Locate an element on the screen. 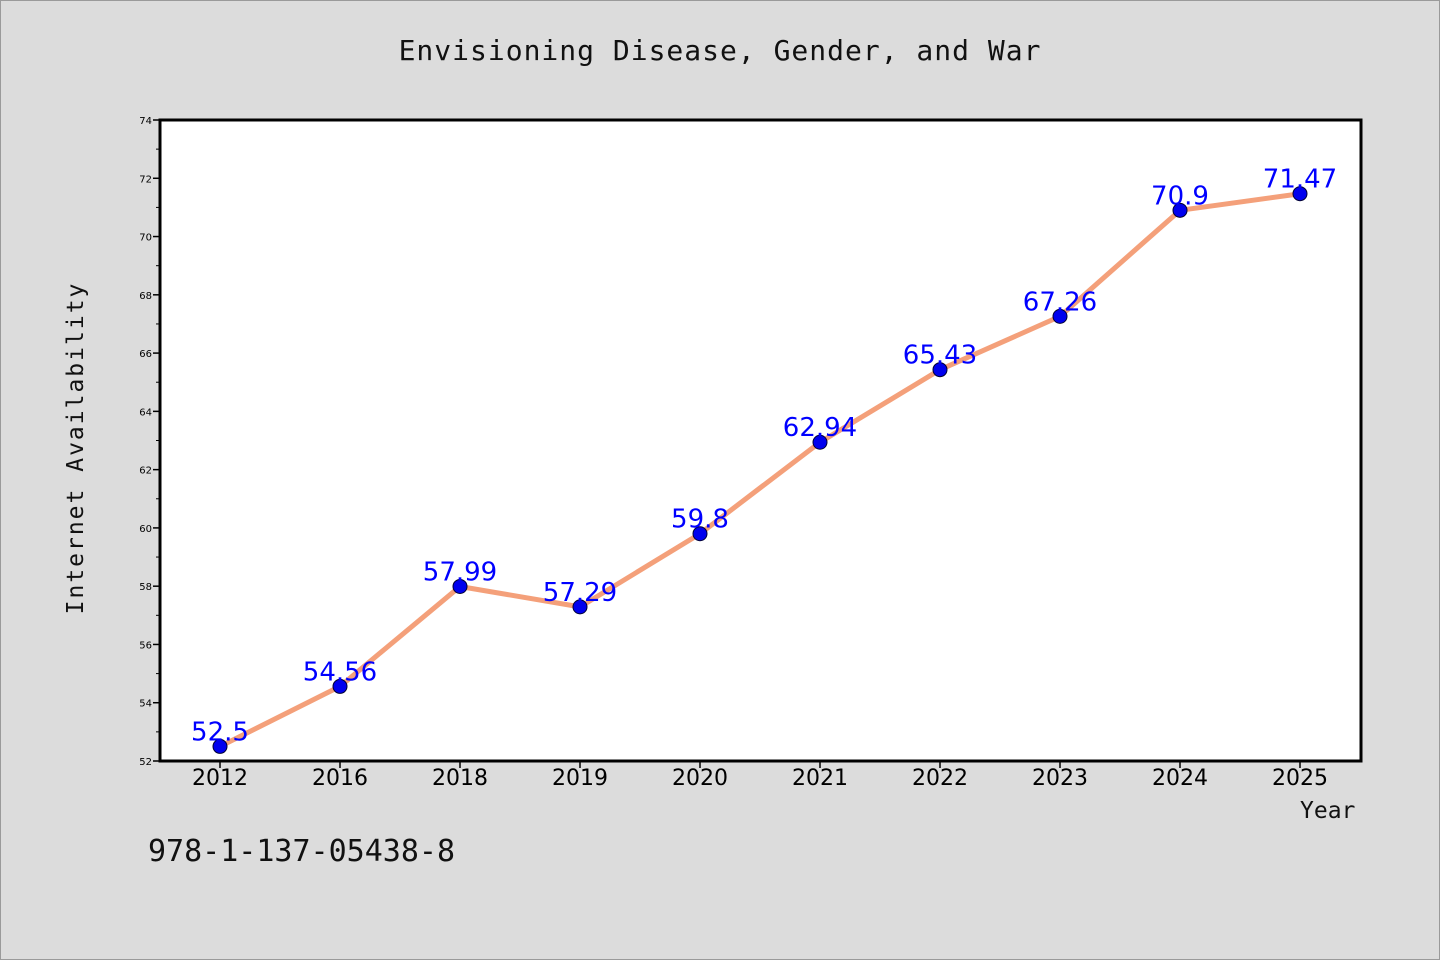 The image size is (1440, 960). x-tick-label: 2012 is located at coordinates (220, 778).